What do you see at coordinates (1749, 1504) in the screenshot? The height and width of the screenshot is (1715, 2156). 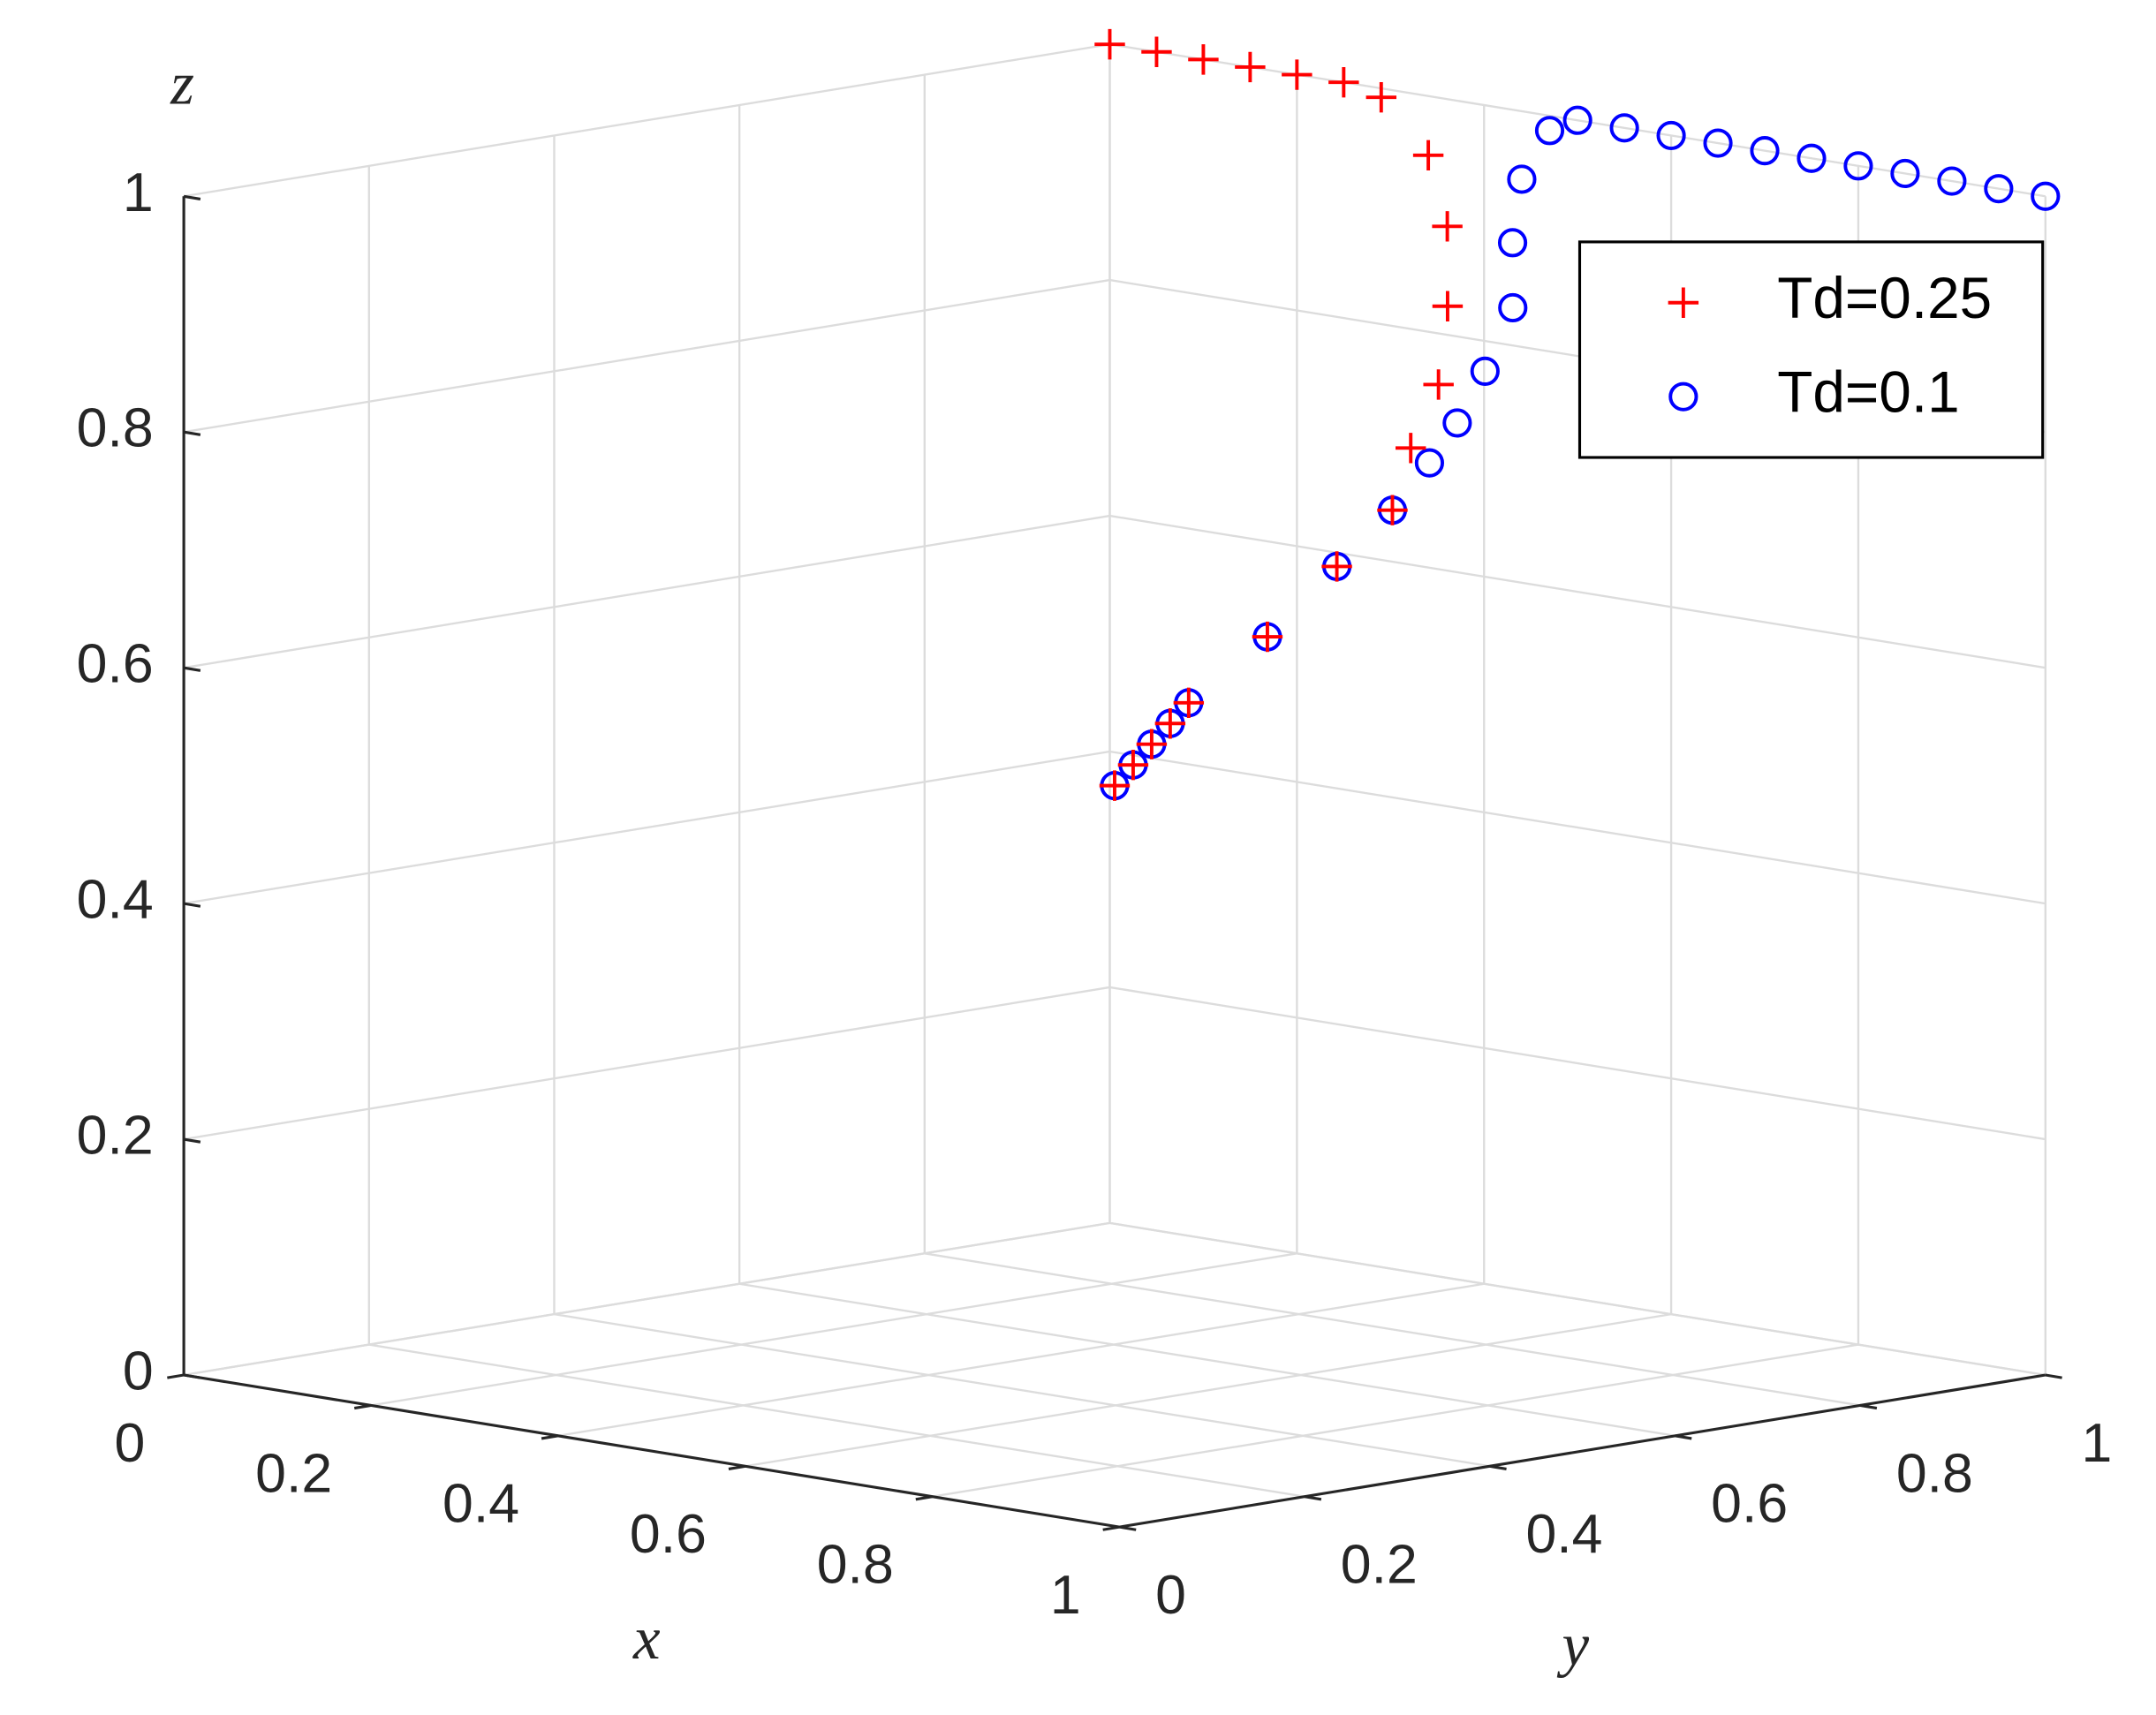 I see `y-tick-label: 0.6` at bounding box center [1749, 1504].